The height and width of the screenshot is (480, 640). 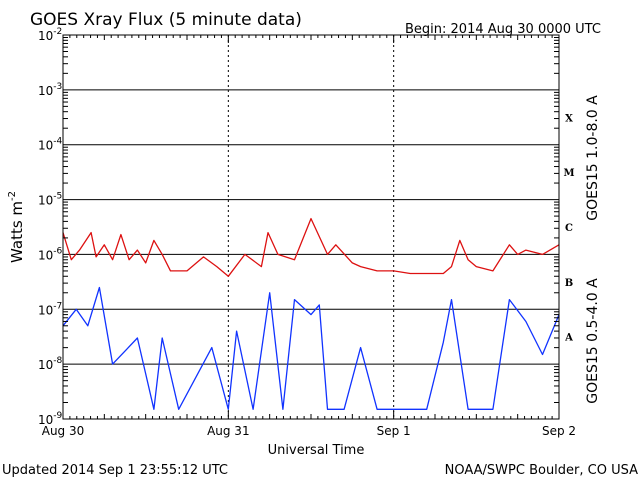 I want to click on y-tick-exponent: -8, so click(x=57, y=361).